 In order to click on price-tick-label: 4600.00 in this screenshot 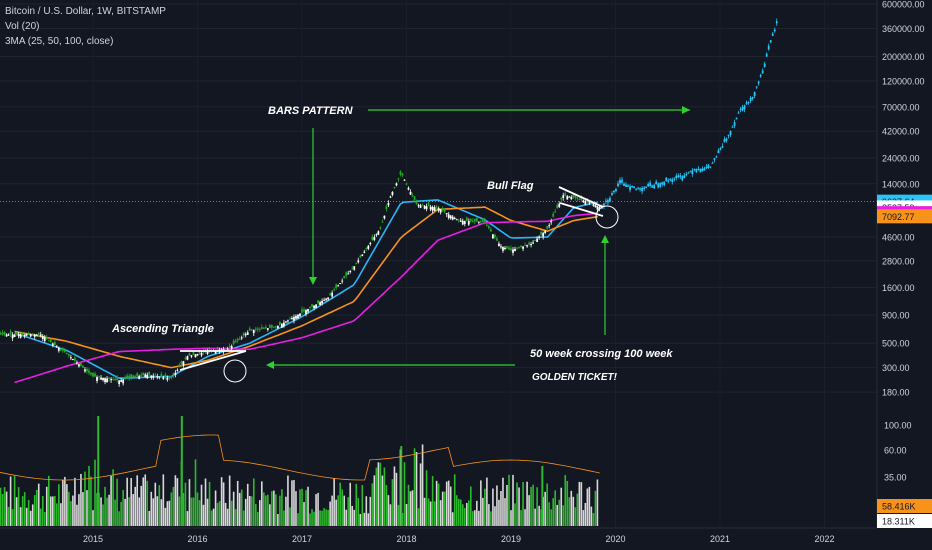, I will do `click(898, 238)`.